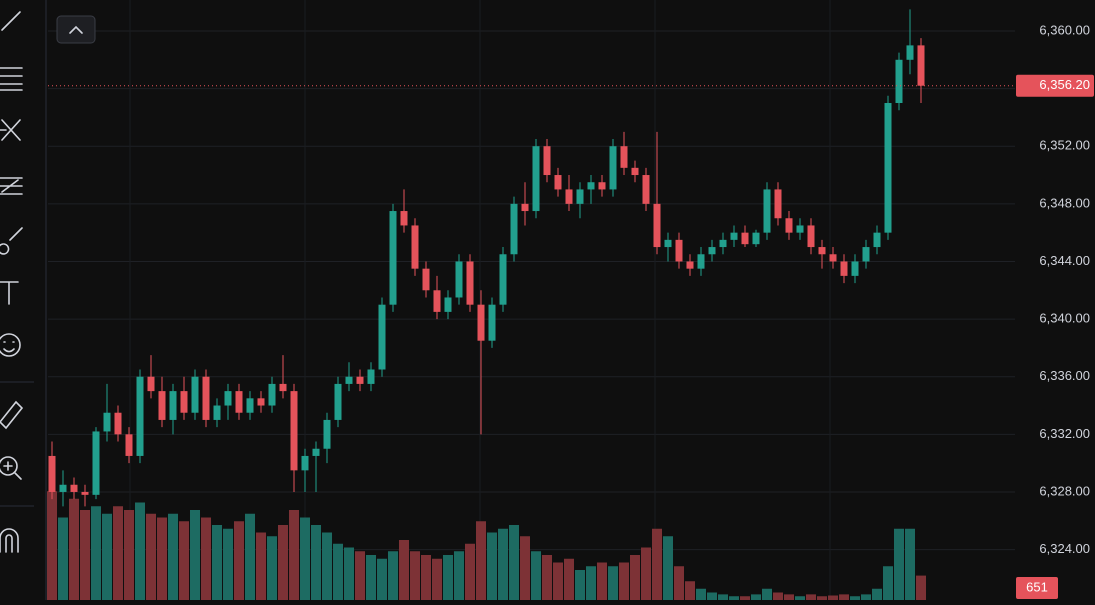 The image size is (1095, 605). What do you see at coordinates (1064, 548) in the screenshot?
I see `y-tick-label: 6,324.00` at bounding box center [1064, 548].